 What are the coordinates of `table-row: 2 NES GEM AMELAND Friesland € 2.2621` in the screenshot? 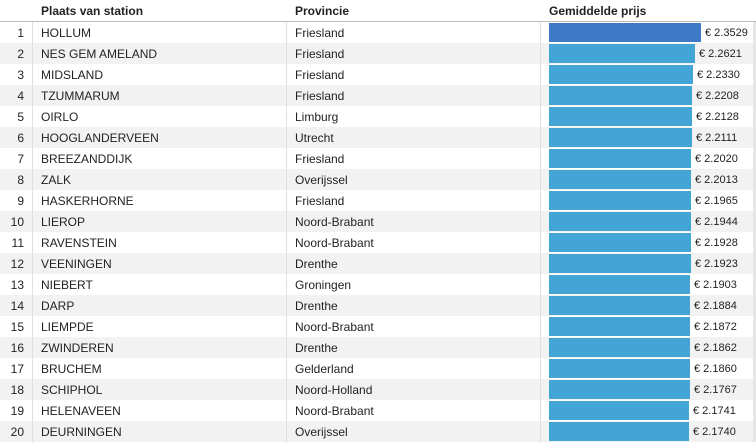 It's located at (378, 53).